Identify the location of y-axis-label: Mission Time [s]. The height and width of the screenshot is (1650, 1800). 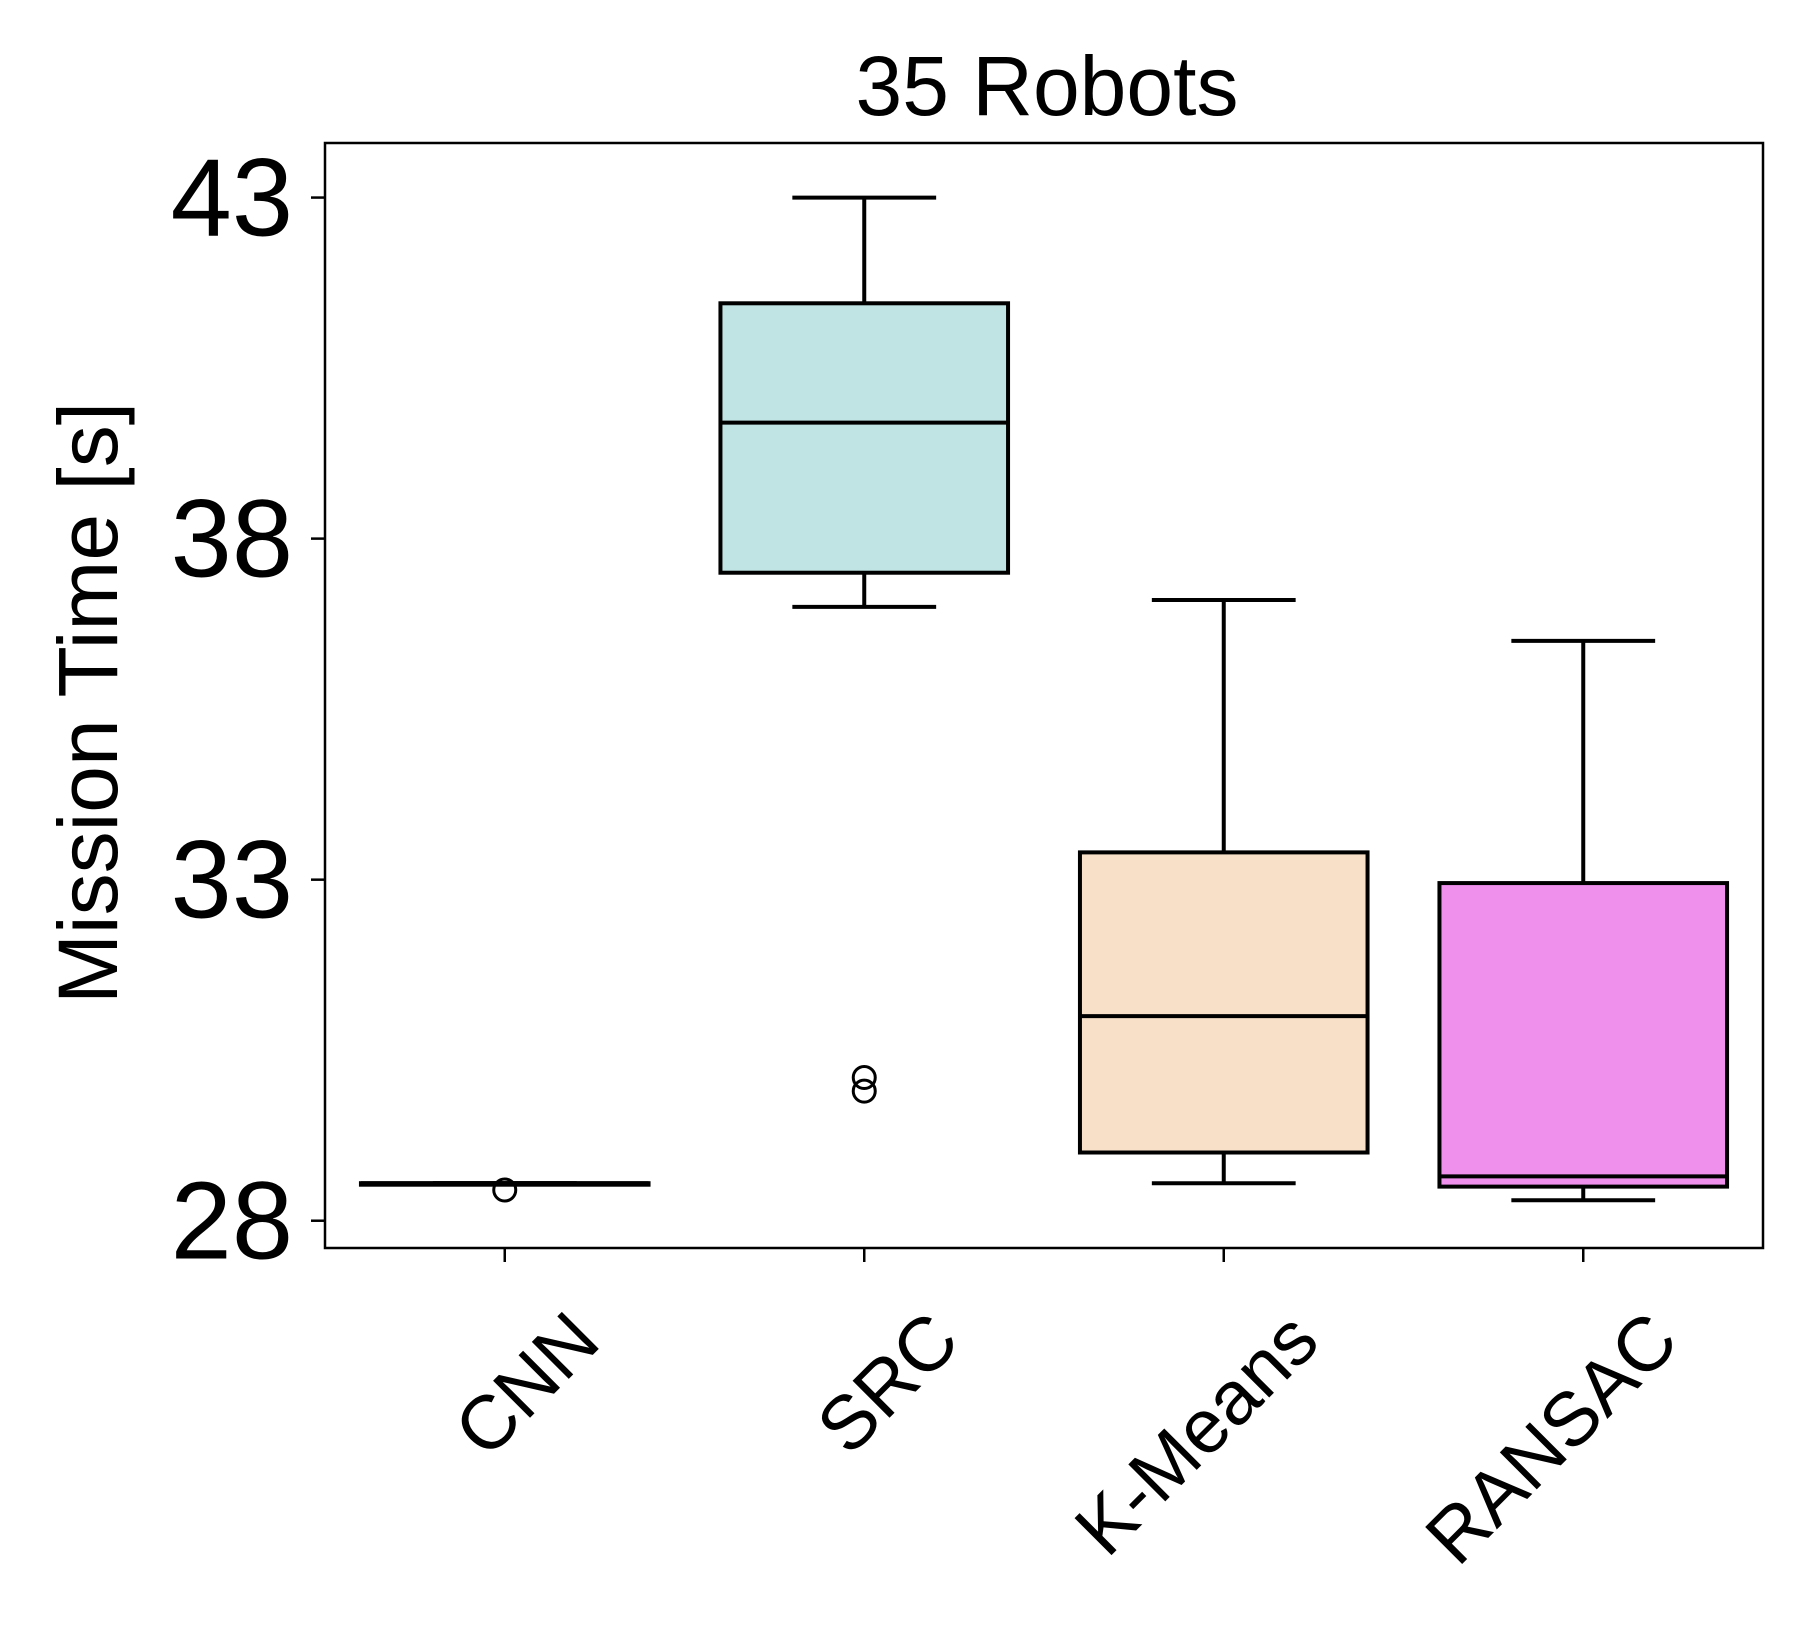
(88, 703).